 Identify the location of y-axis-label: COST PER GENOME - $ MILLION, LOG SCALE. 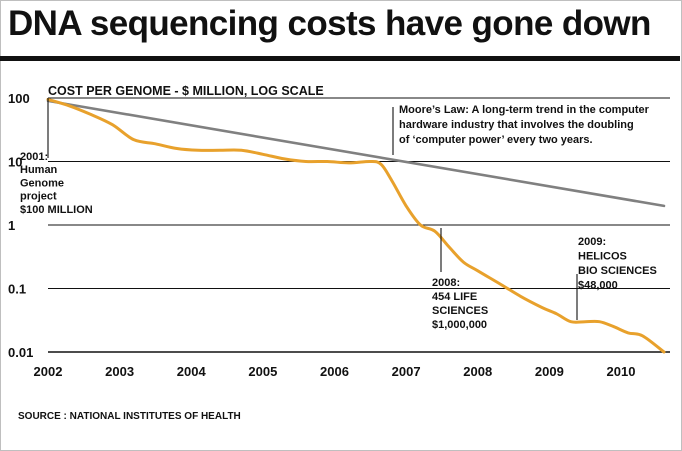
(186, 91).